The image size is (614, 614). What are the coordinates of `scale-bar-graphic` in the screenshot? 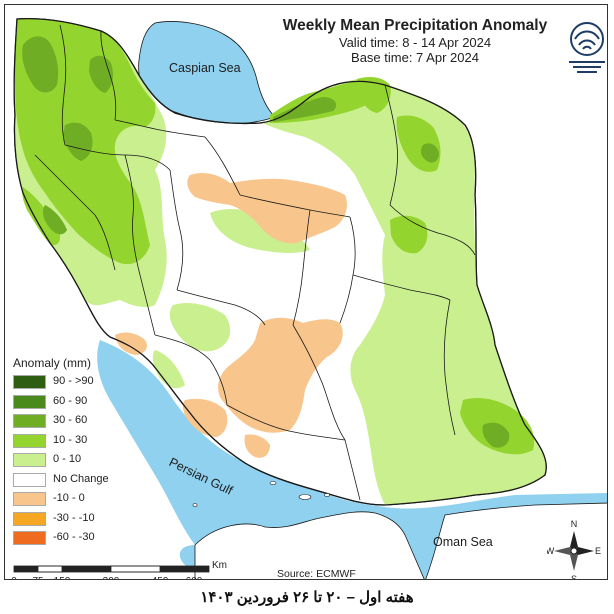 It's located at (111, 569).